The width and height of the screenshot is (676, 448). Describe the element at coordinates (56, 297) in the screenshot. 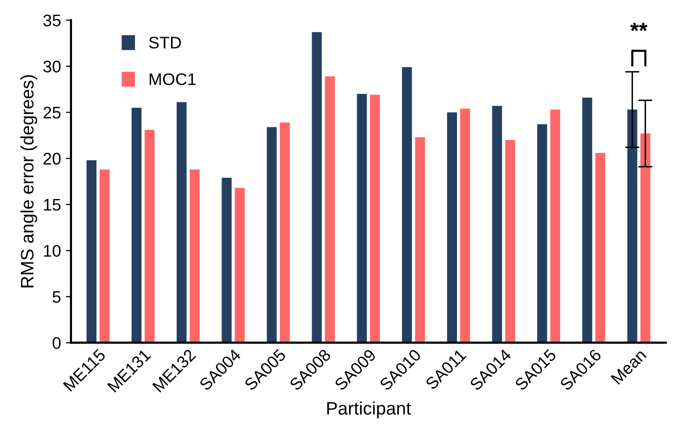

I see `y-tick-label: 5` at that location.